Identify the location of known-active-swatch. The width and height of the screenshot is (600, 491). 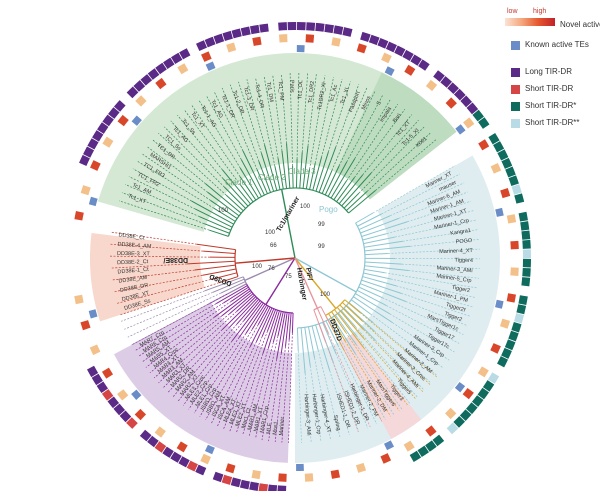
(515, 45).